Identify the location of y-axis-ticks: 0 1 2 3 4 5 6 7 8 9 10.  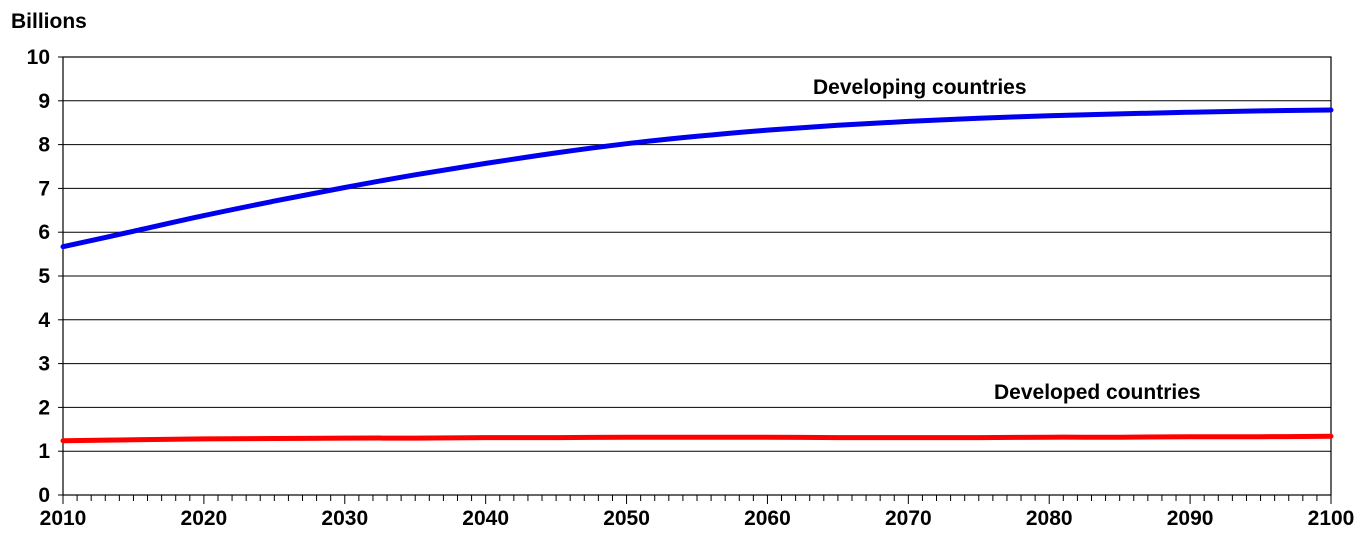
(45, 276).